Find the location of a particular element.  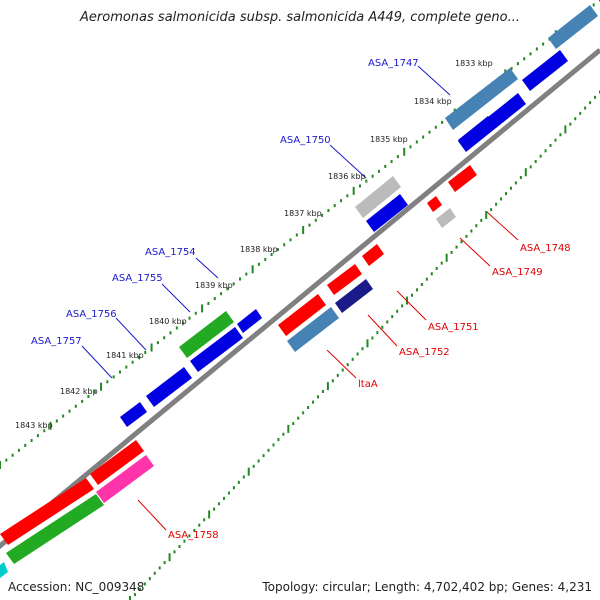

kbp-label-1840: 1840 kbp is located at coordinates (168, 321).